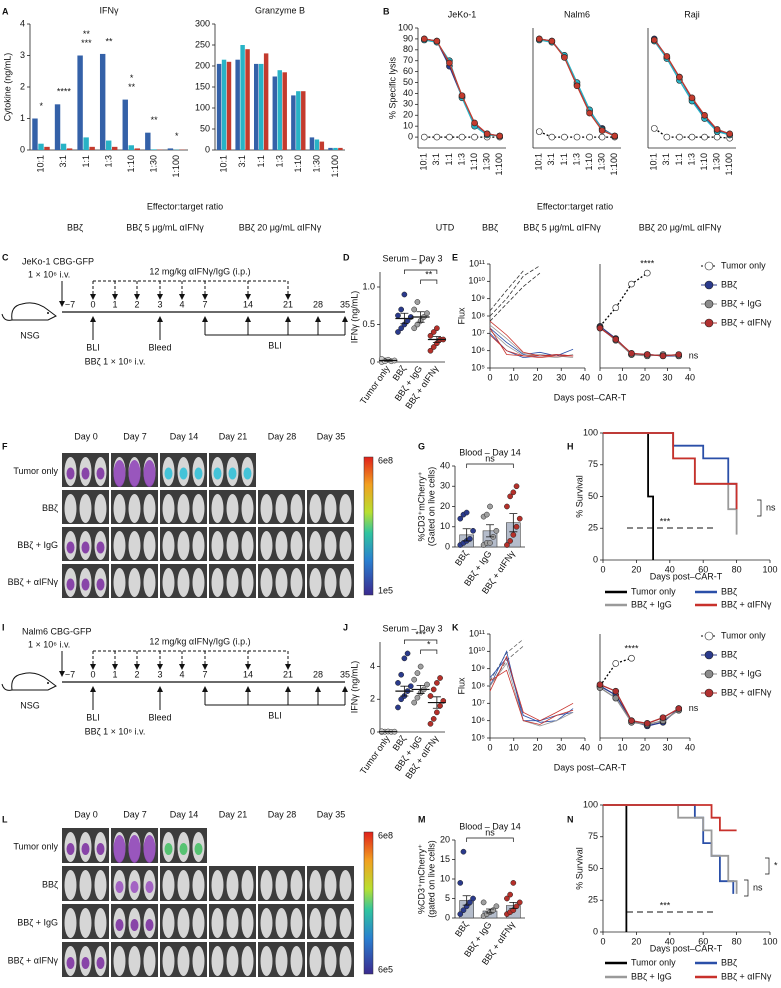 Image resolution: width=781 pixels, height=988 pixels. I want to click on bleed: Bleed, so click(159, 717).